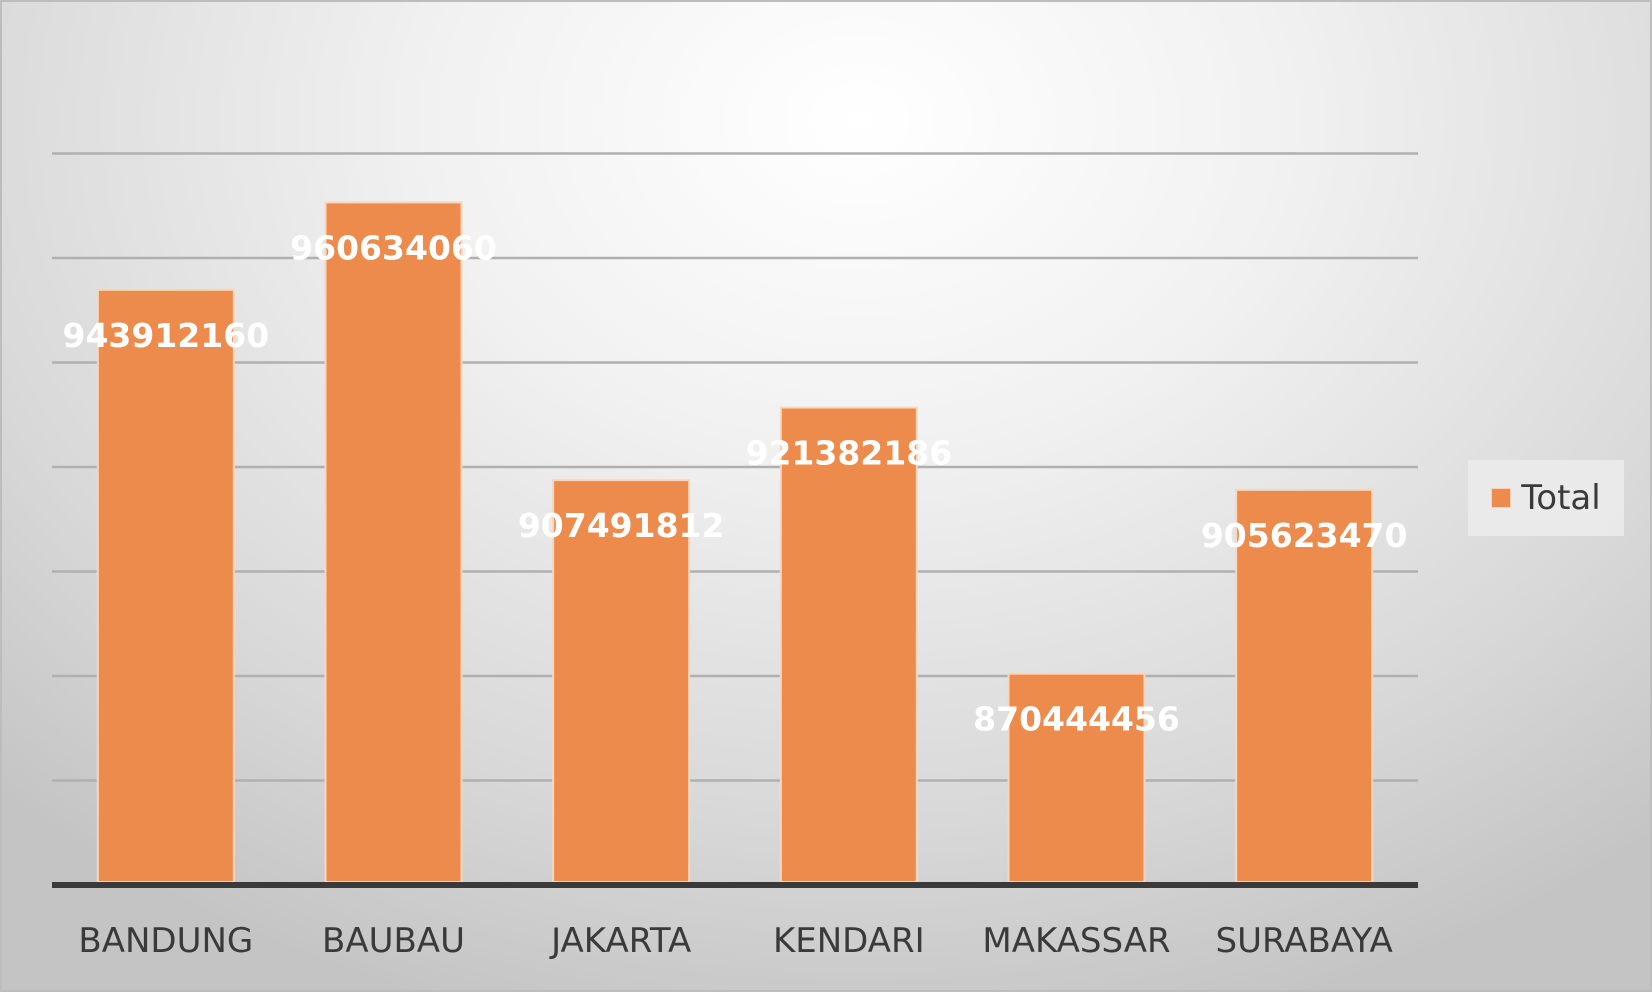  I want to click on legend-swatch, so click(1501, 498).